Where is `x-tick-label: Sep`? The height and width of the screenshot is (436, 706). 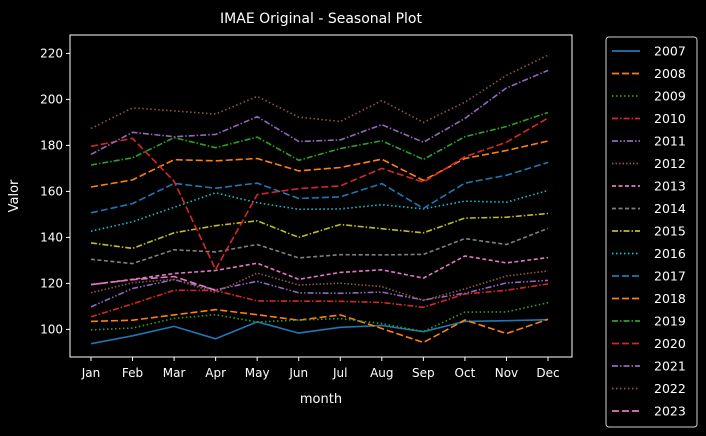 x-tick-label: Sep is located at coordinates (423, 373).